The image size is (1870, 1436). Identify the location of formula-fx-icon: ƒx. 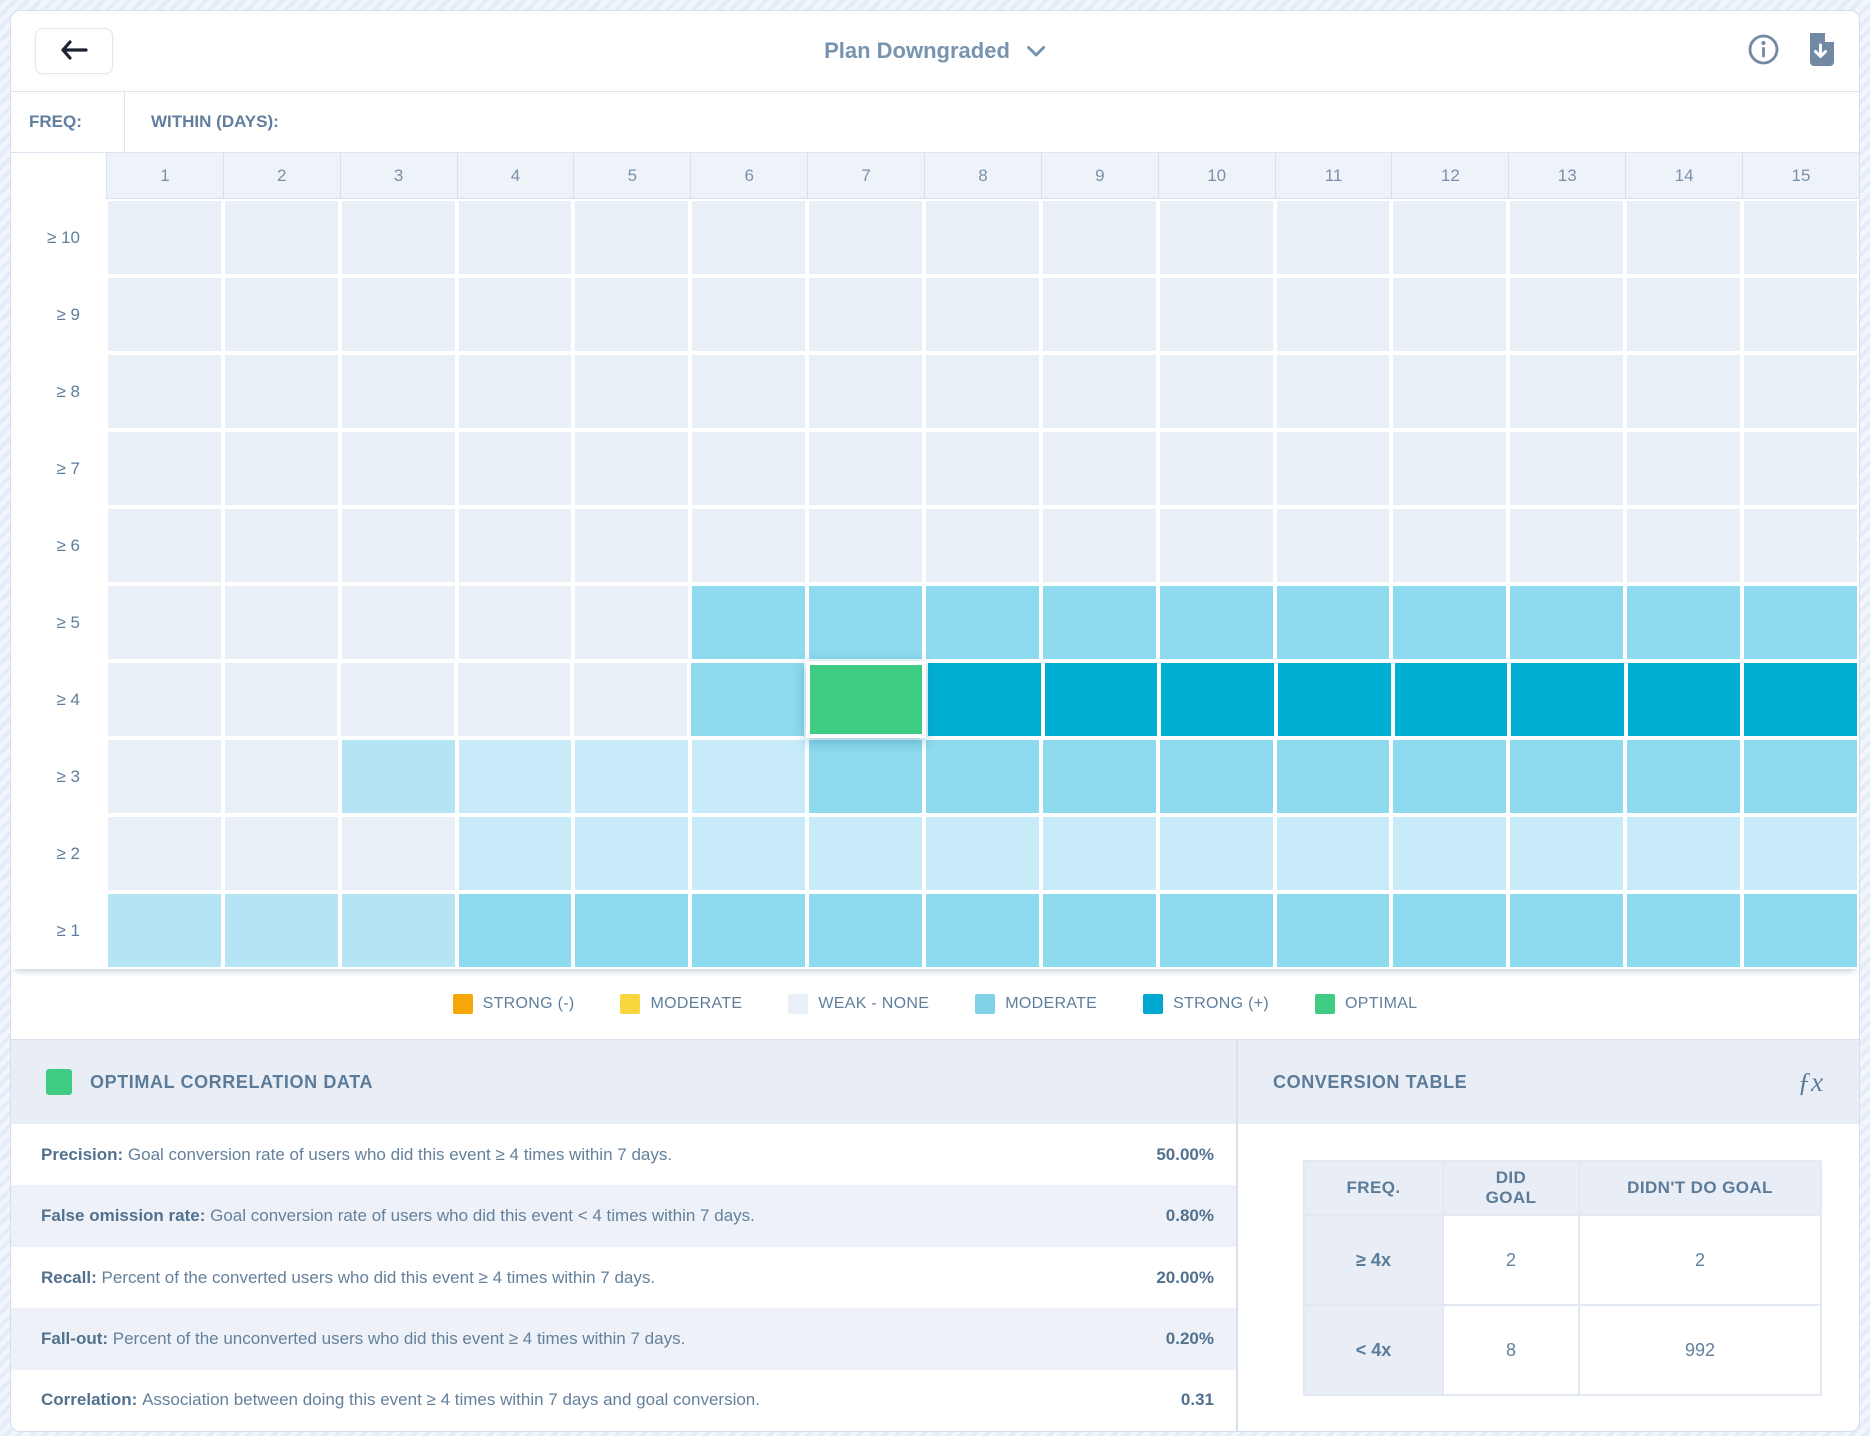
(1810, 1082).